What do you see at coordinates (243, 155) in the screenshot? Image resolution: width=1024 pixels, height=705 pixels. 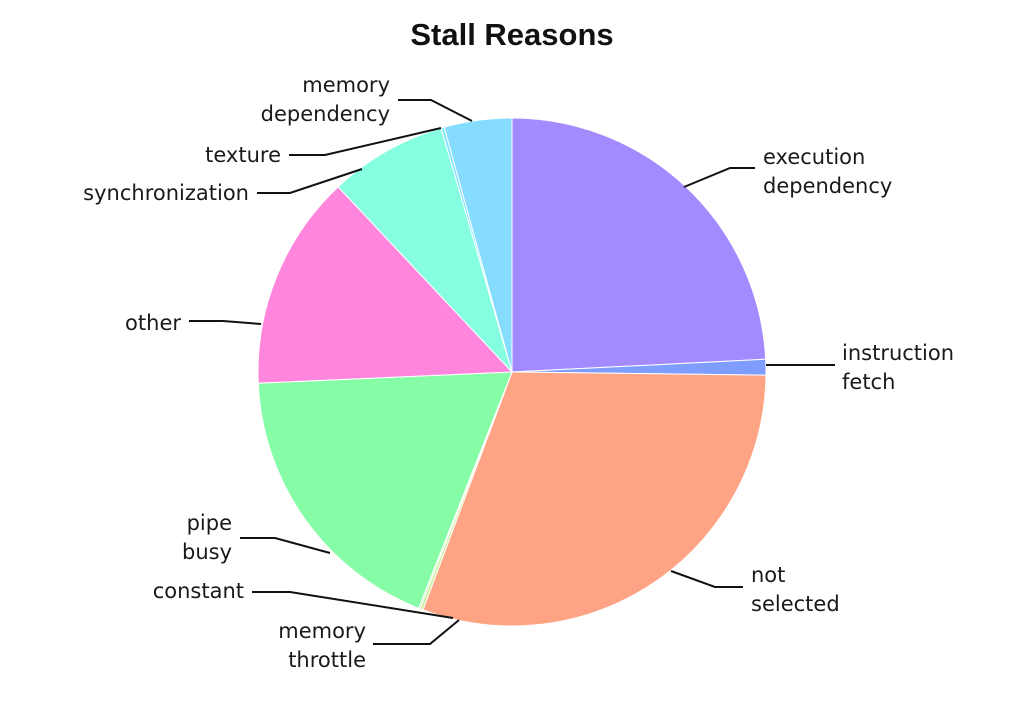 I see `slice-label-texture: texture` at bounding box center [243, 155].